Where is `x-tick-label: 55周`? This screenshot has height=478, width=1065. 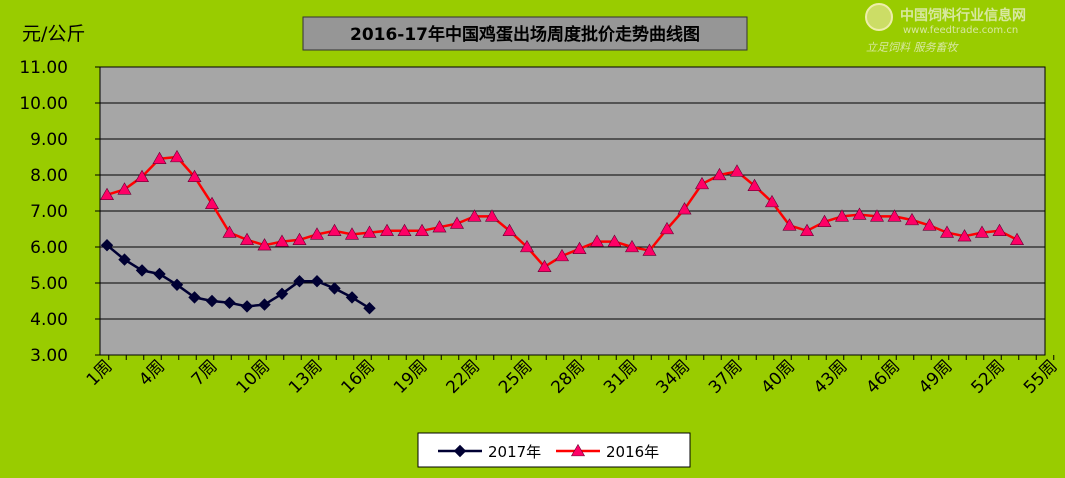
x-tick-label: 55周 is located at coordinates (1040, 376).